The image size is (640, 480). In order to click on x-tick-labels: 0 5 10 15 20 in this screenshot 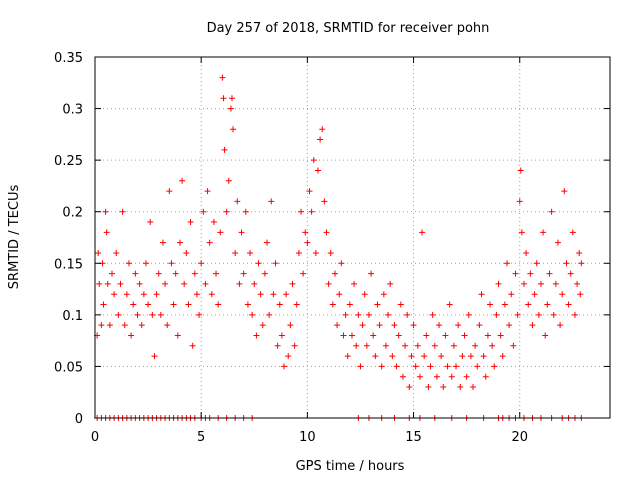, I will do `click(309, 437)`.